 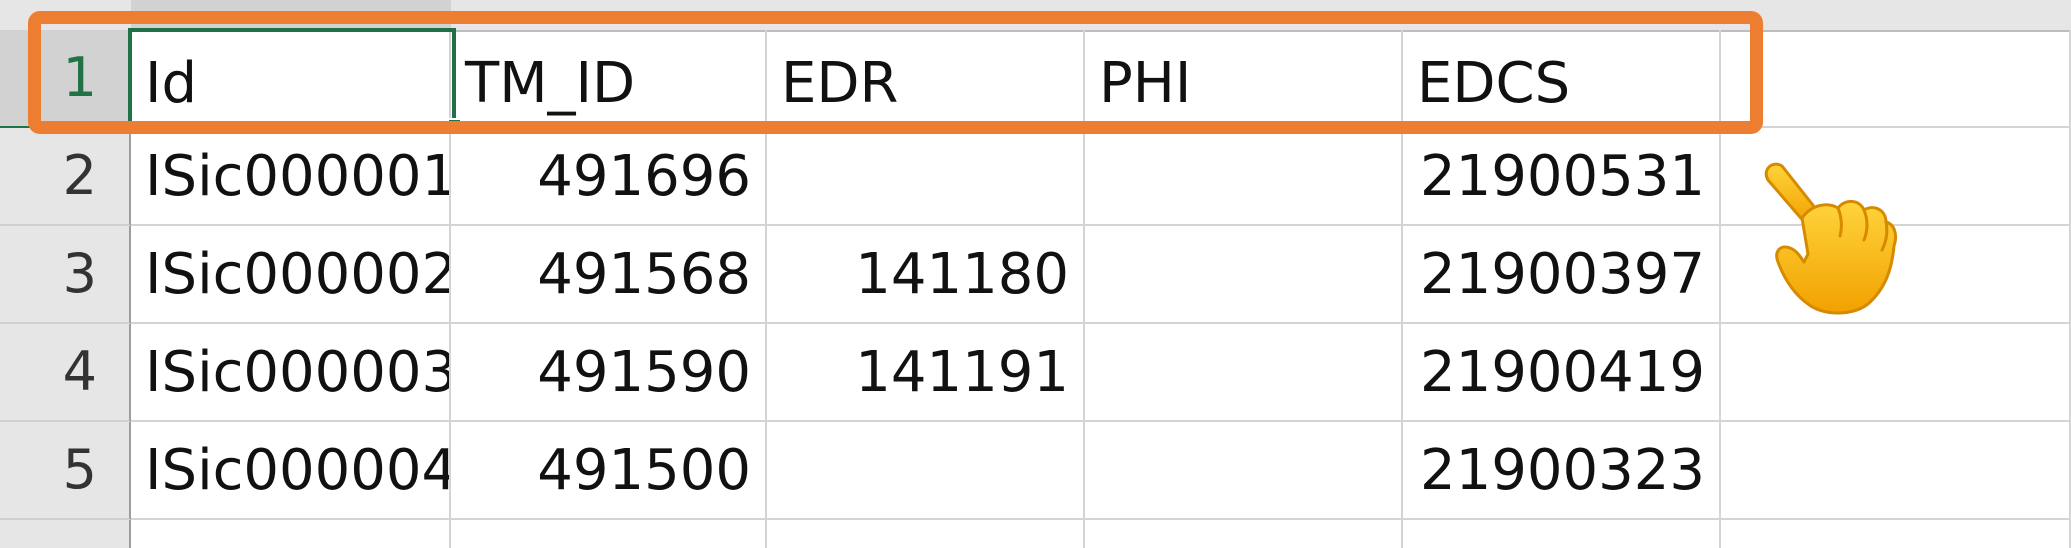 I want to click on column-header-d, so click(x=1244, y=16).